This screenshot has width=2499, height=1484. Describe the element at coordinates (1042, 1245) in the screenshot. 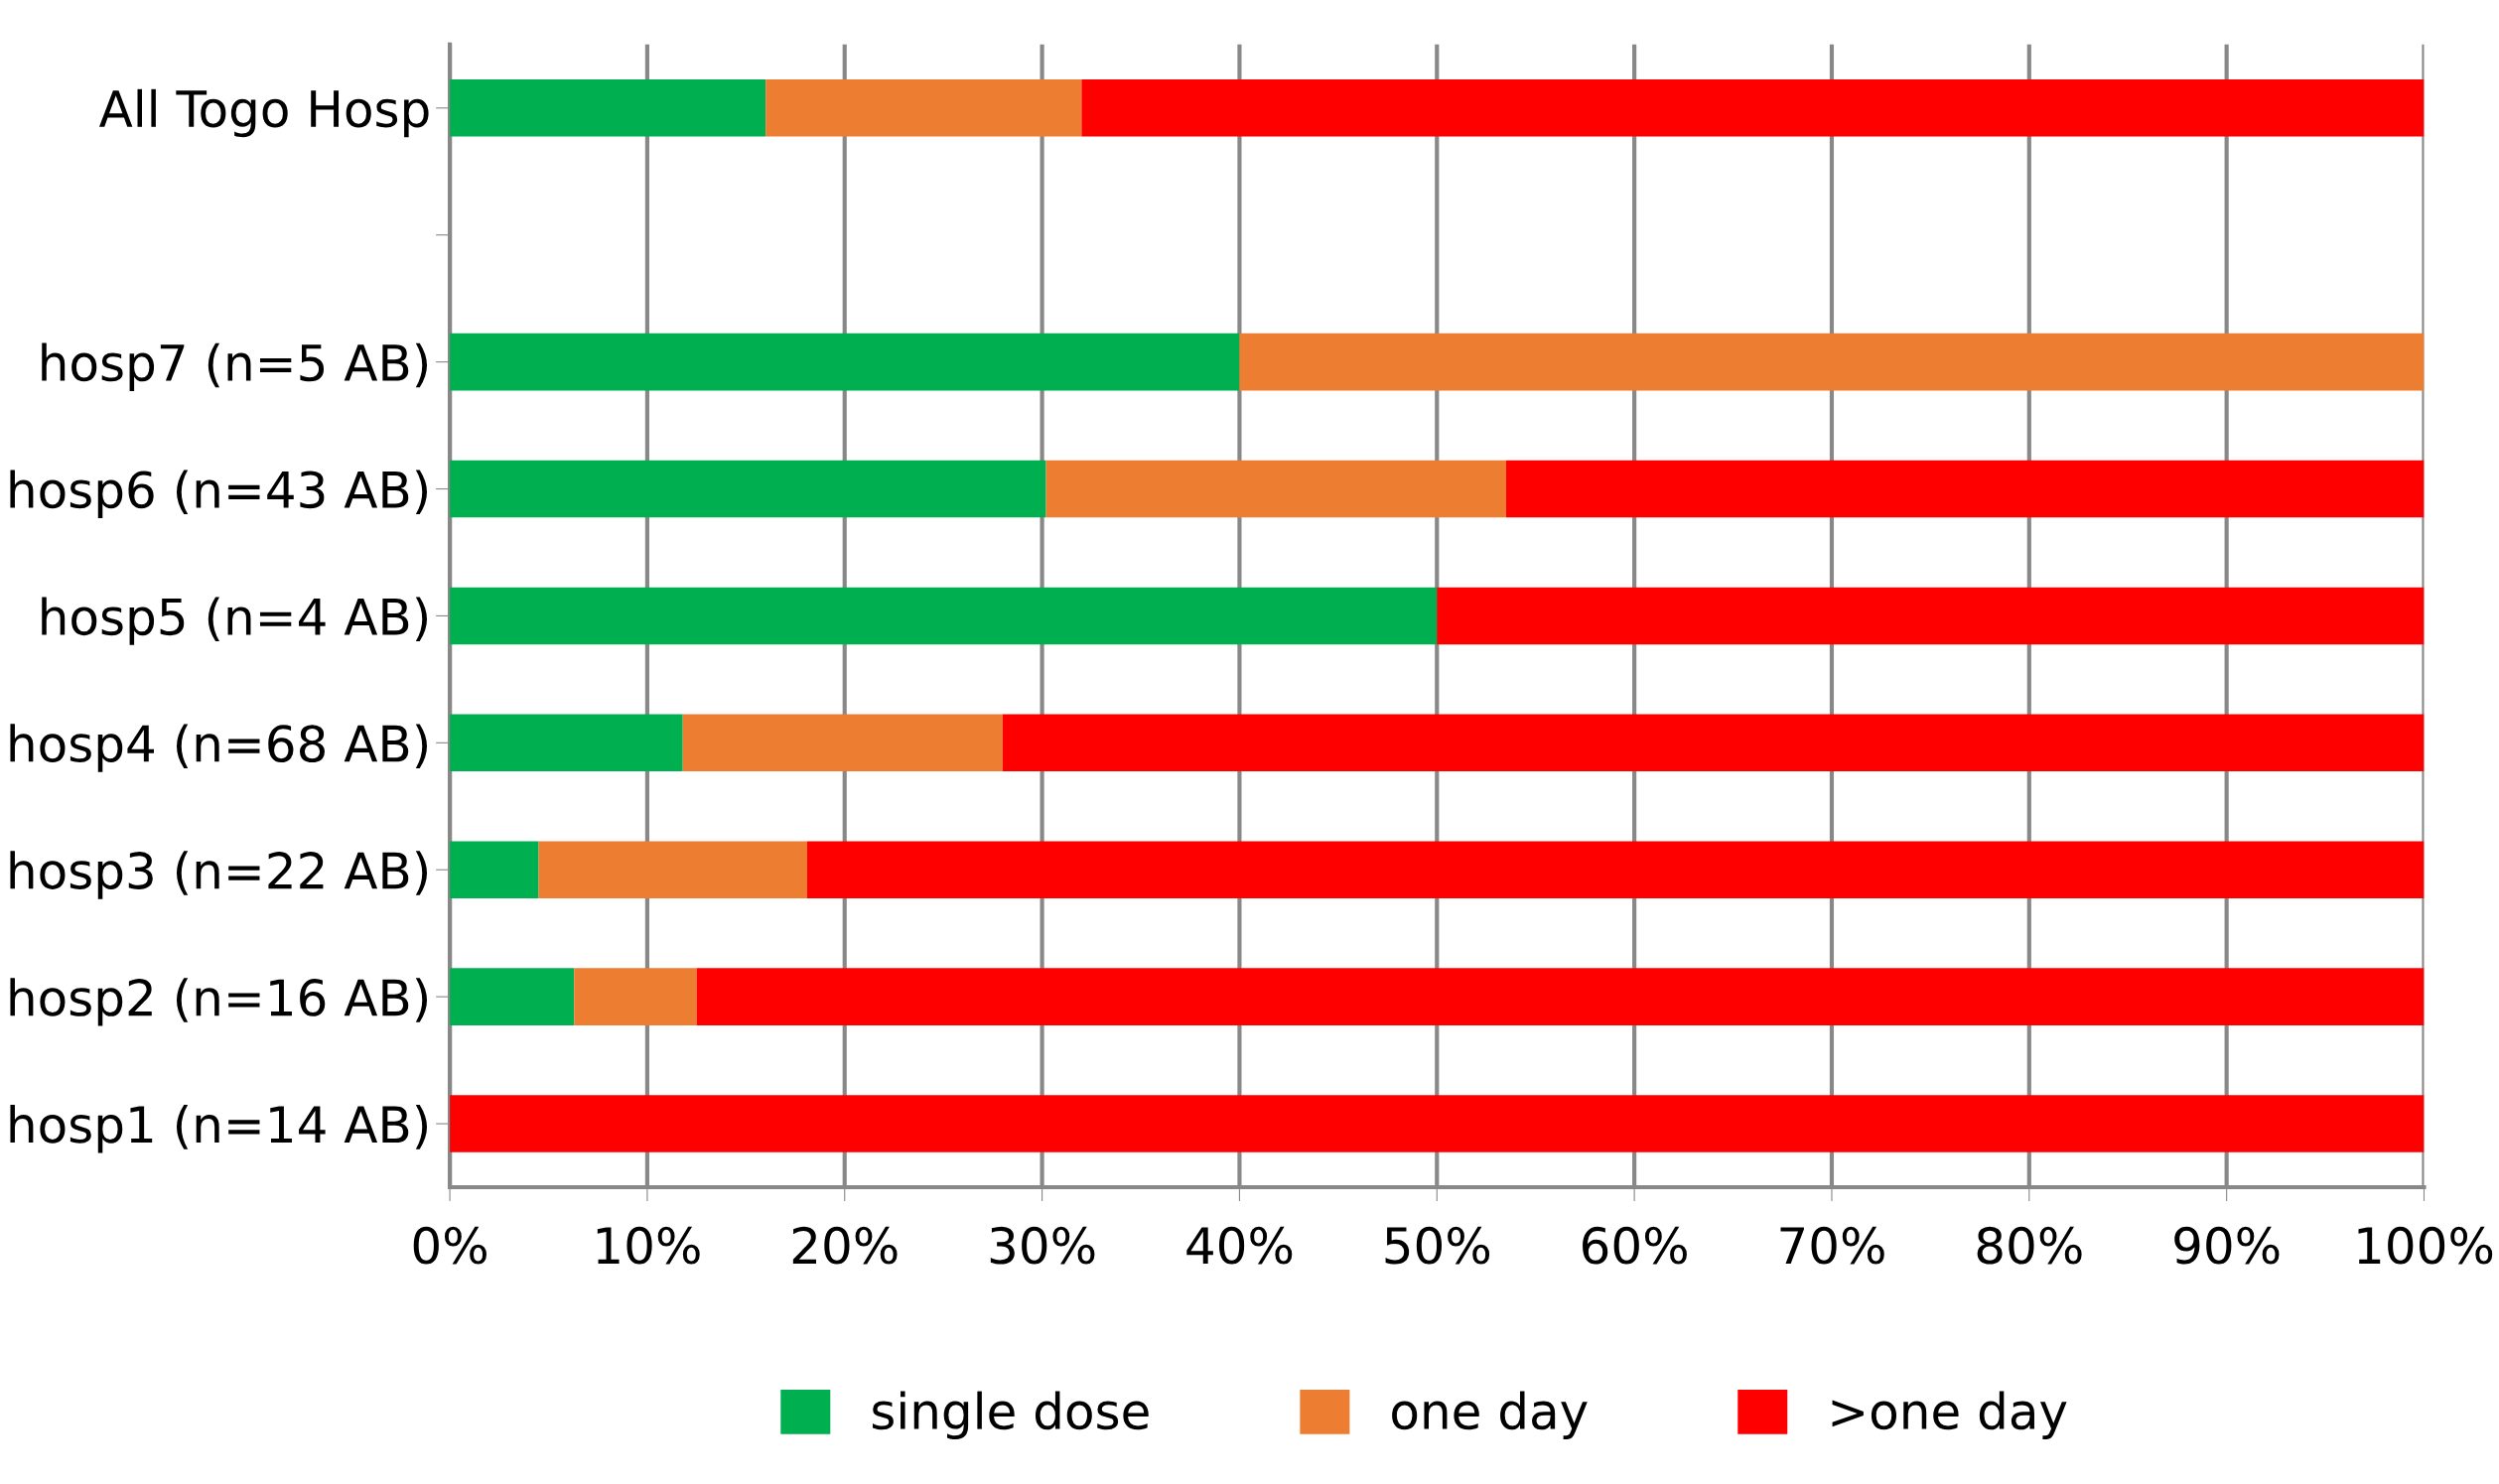

I see `x-tick-label: 30%` at that location.